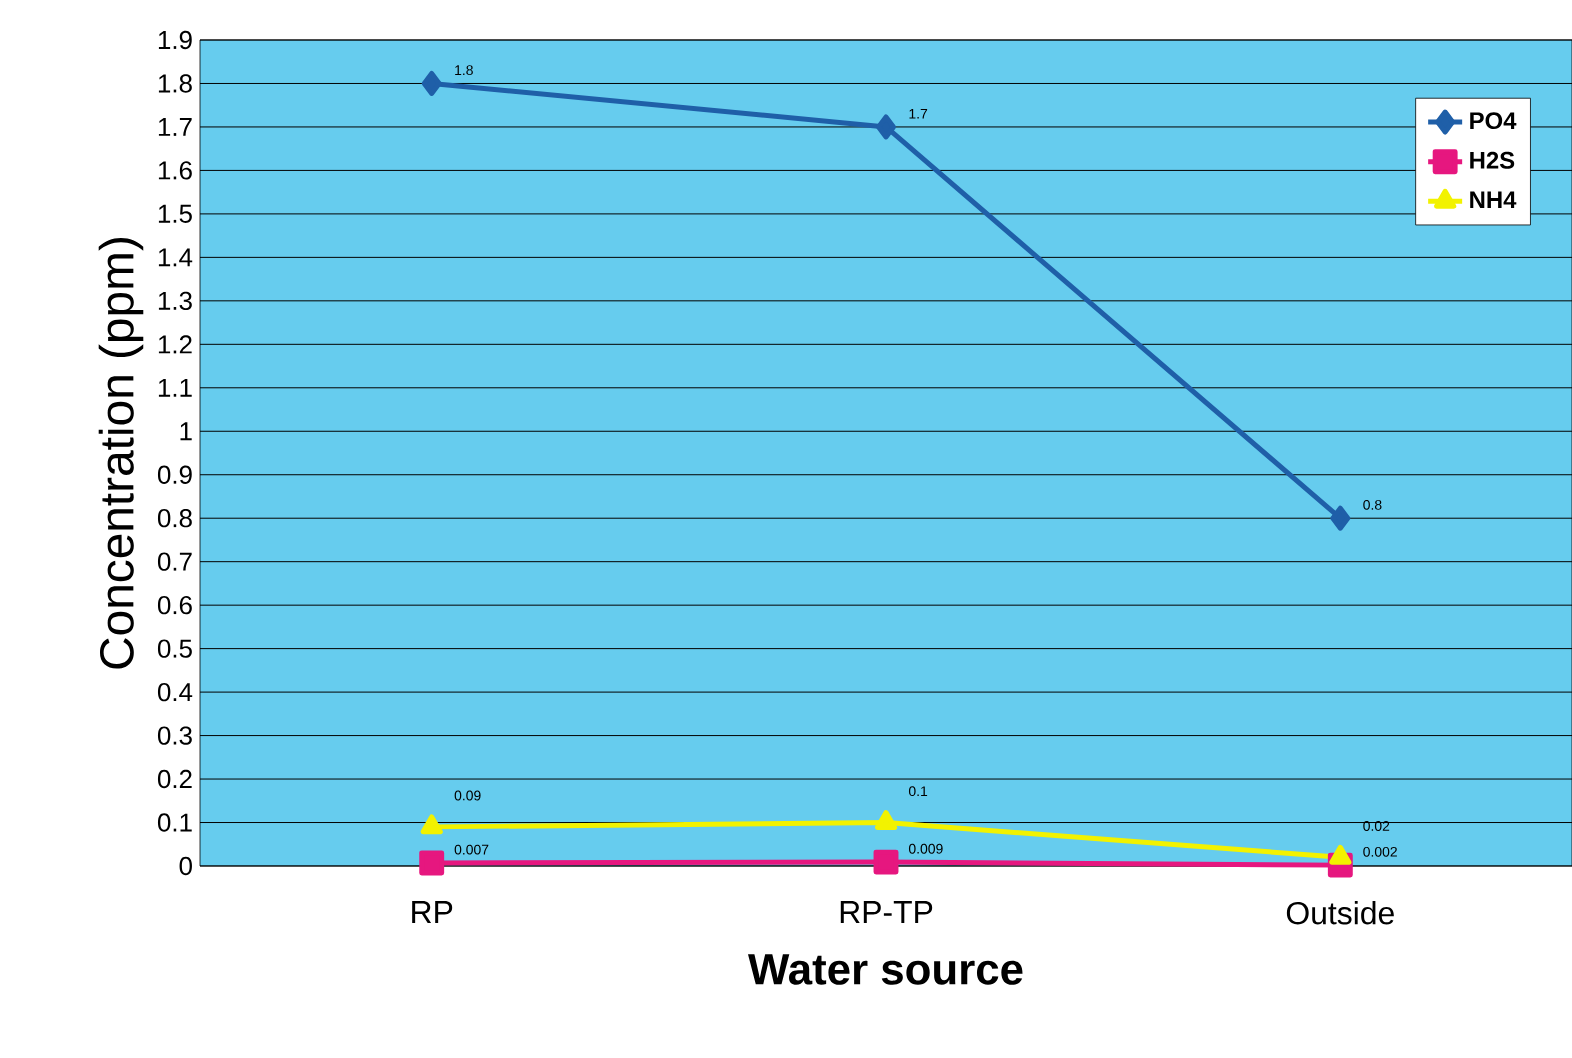 This screenshot has height=1058, width=1572. I want to click on y-tick-label: 0.2, so click(174, 779).